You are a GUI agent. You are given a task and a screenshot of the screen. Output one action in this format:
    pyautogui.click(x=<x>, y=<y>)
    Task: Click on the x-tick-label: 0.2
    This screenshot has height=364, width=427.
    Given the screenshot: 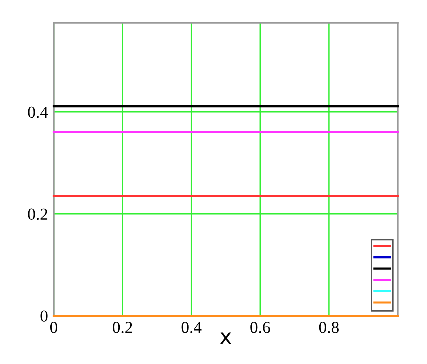 What is the action you would take?
    pyautogui.click(x=122, y=328)
    